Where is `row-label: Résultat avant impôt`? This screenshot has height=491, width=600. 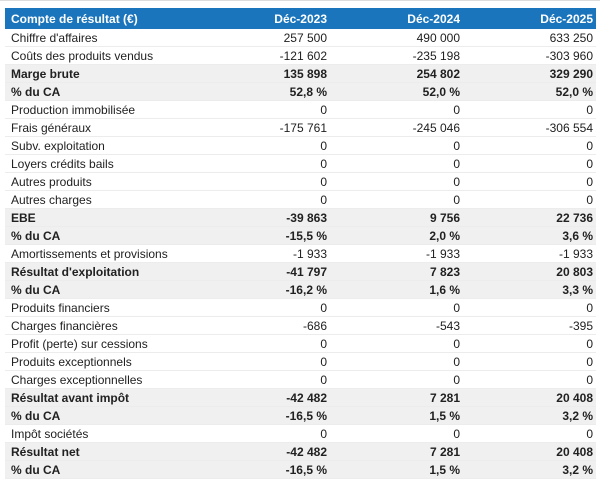 row-label: Résultat avant impôt is located at coordinates (101, 397).